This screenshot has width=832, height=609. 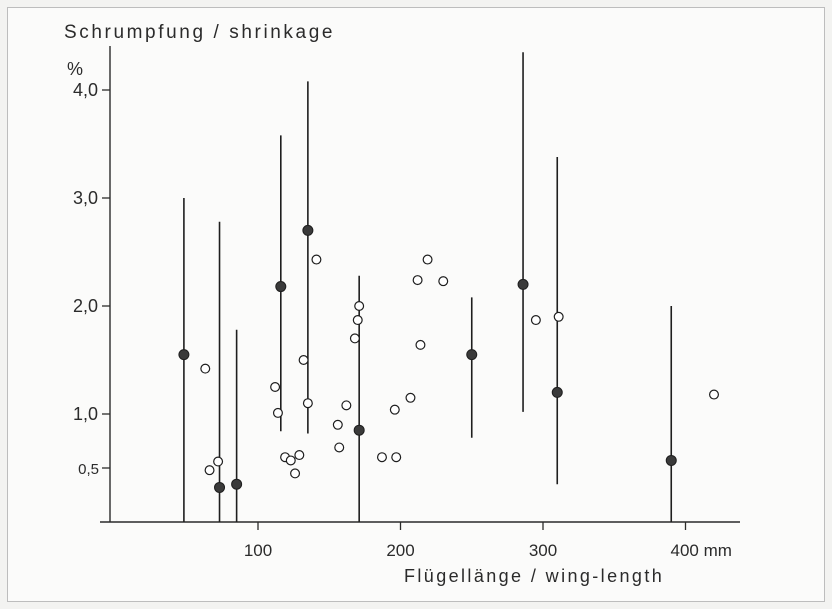 What do you see at coordinates (701, 550) in the screenshot?
I see `x-tick-label: 400 mm` at bounding box center [701, 550].